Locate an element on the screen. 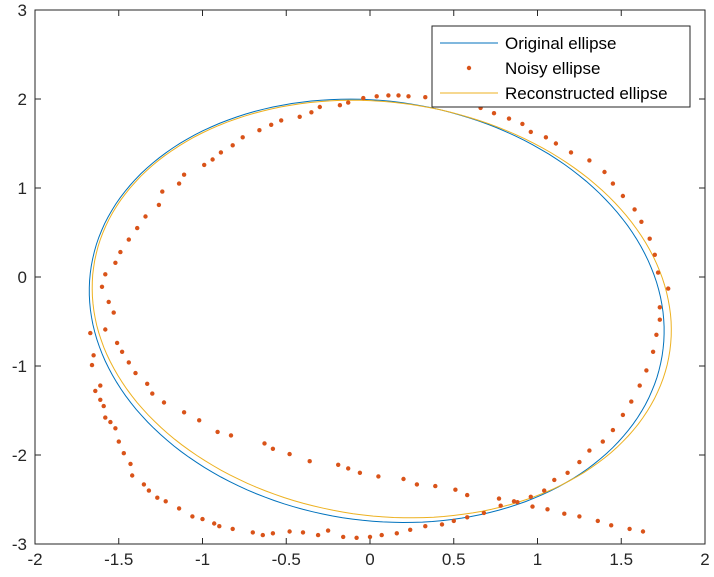  y-tick-label: 0 is located at coordinates (22, 277).